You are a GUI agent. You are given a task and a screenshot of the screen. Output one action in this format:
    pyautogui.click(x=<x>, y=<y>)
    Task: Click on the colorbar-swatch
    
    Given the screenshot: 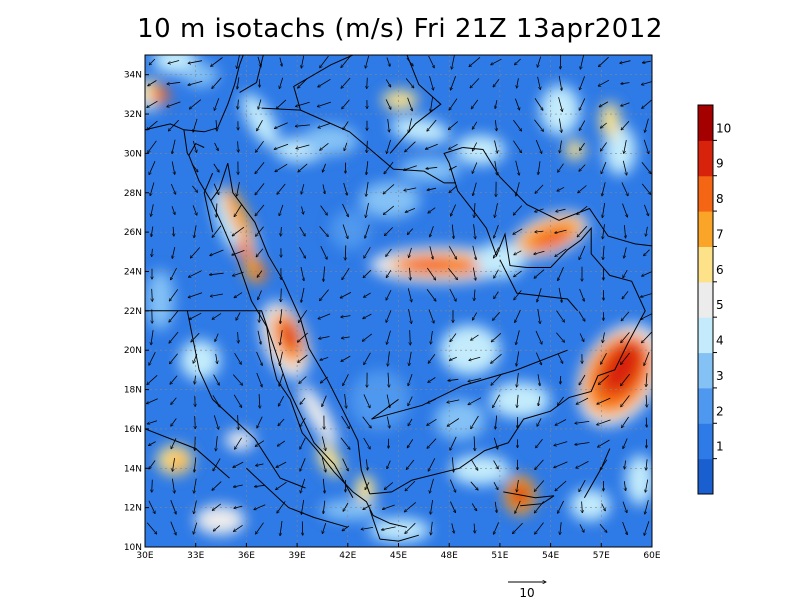 What is the action you would take?
    pyautogui.click(x=705, y=441)
    